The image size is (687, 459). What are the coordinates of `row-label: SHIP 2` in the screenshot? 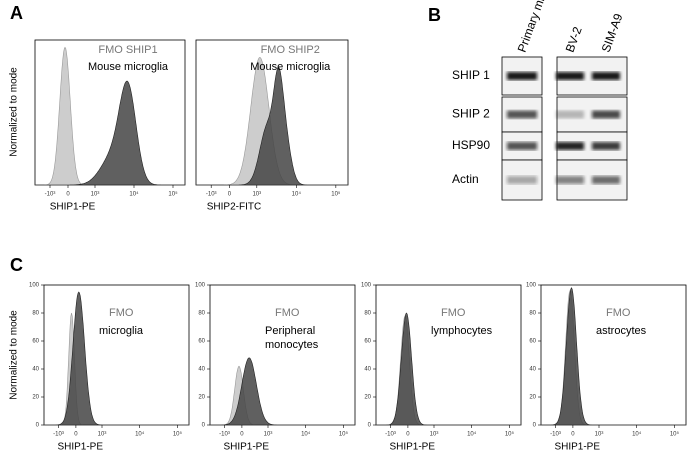 It's located at (471, 114).